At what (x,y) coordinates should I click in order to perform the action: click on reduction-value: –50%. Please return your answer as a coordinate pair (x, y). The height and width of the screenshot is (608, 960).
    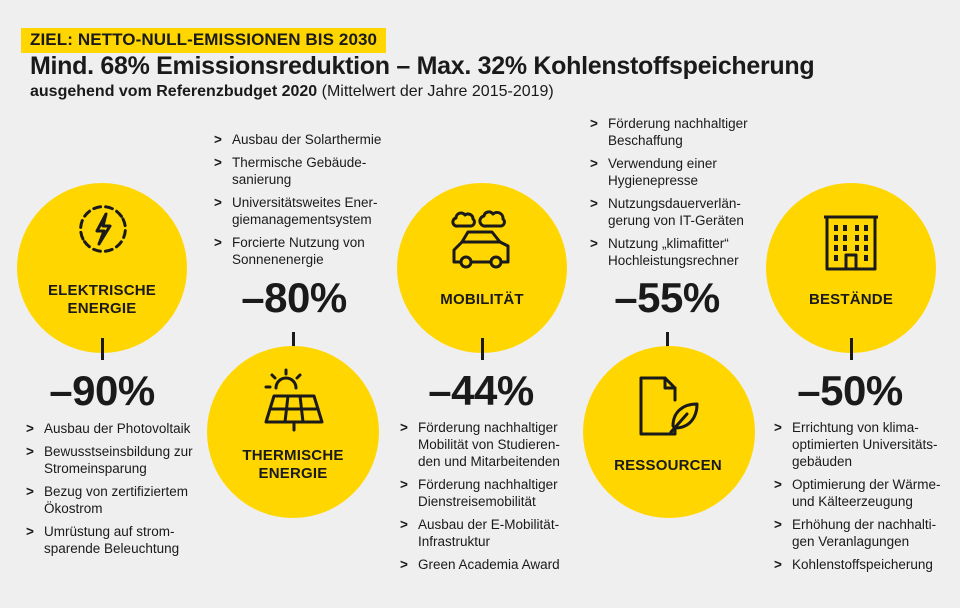
    Looking at the image, I should click on (850, 390).